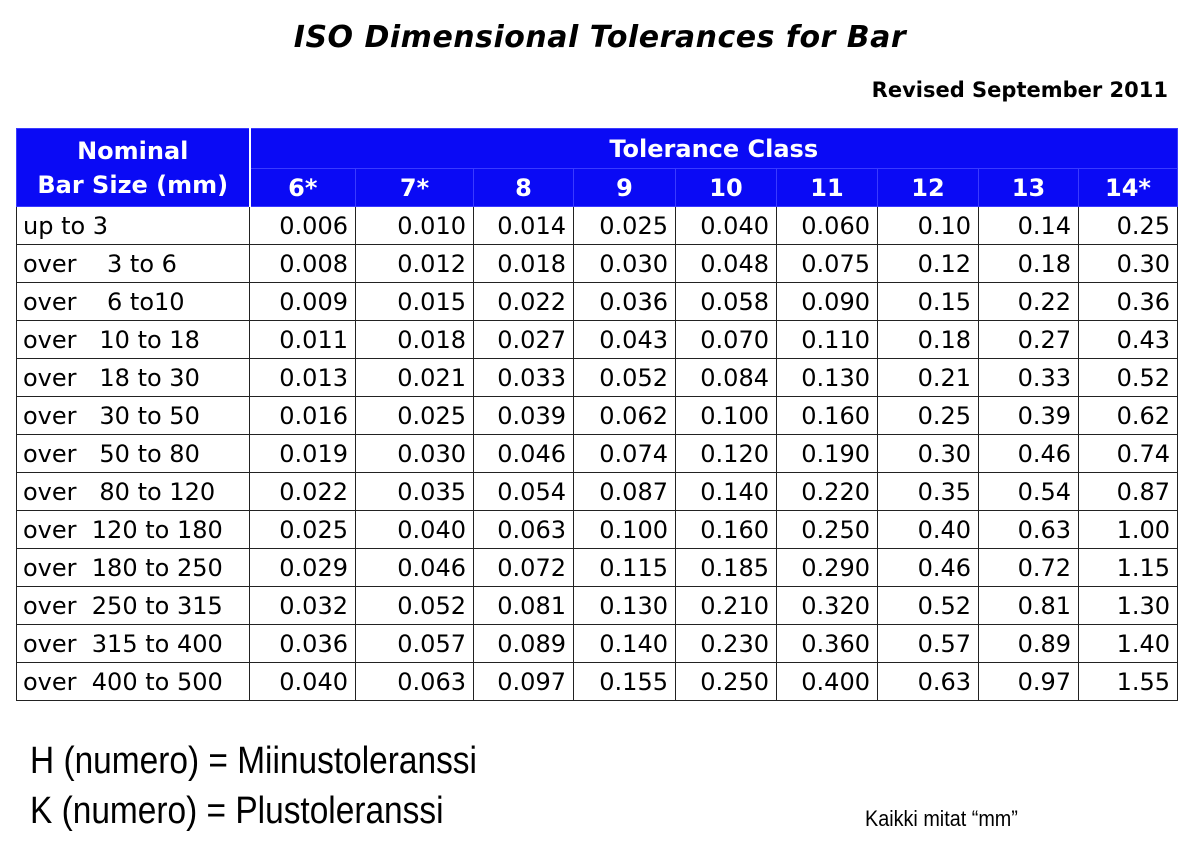 Image resolution: width=1200 pixels, height=852 pixels. Describe the element at coordinates (1128, 643) in the screenshot. I see `tolerance-cell: 1.40` at that location.